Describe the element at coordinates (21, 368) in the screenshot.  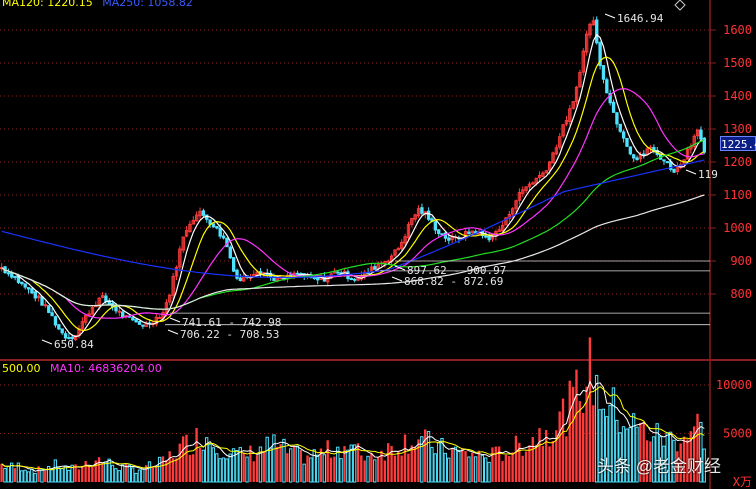
I see `vol-readout: 500.00` at that location.